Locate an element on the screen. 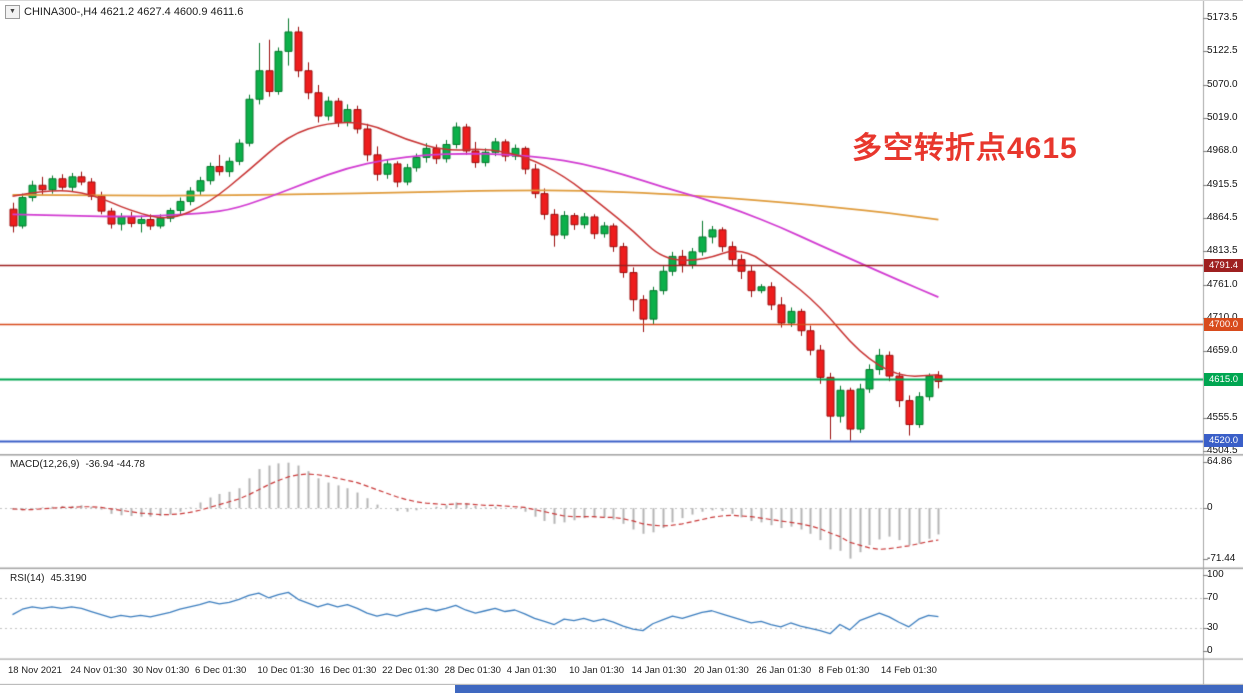 The image size is (1243, 693). symbol-ohlc-info: CHINA300-,H4 4621.2 4627.4 4600.9 4611.6 is located at coordinates (134, 12).